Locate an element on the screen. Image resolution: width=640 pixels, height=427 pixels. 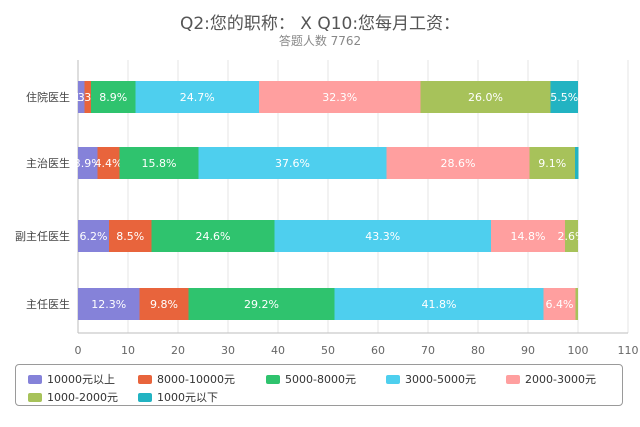
legend-item: 5000-8000元 is located at coordinates (311, 379).